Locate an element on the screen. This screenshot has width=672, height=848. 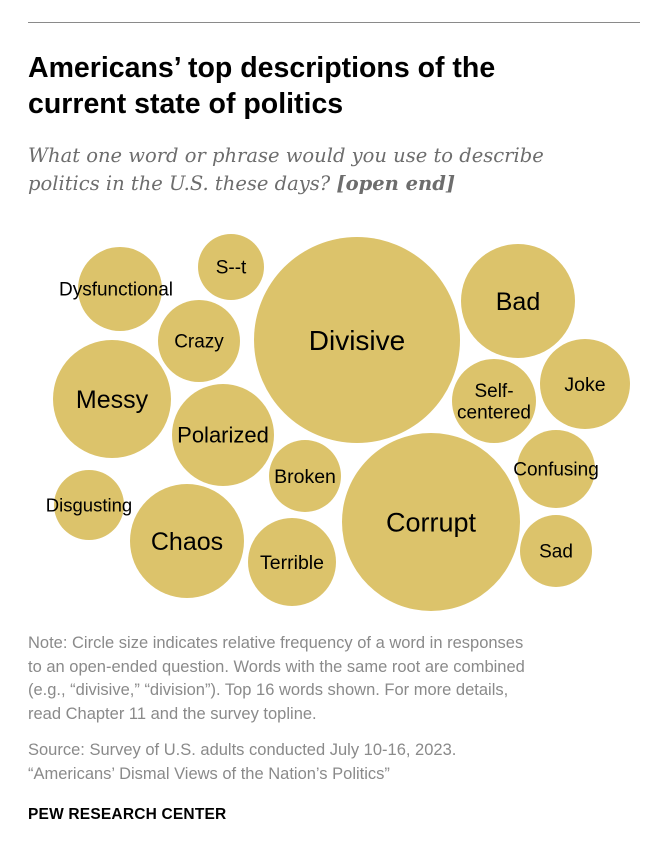
bubble-label-crazy: Crazy is located at coordinates (199, 342).